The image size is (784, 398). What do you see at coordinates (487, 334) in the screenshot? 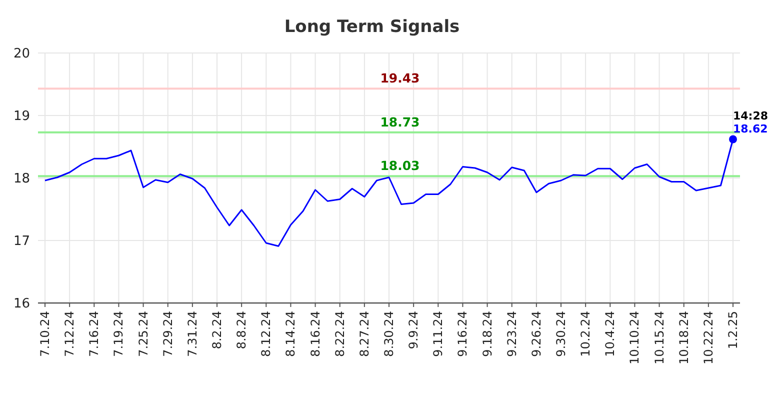
I see `x-tick-label: 9.18.24` at bounding box center [487, 334].